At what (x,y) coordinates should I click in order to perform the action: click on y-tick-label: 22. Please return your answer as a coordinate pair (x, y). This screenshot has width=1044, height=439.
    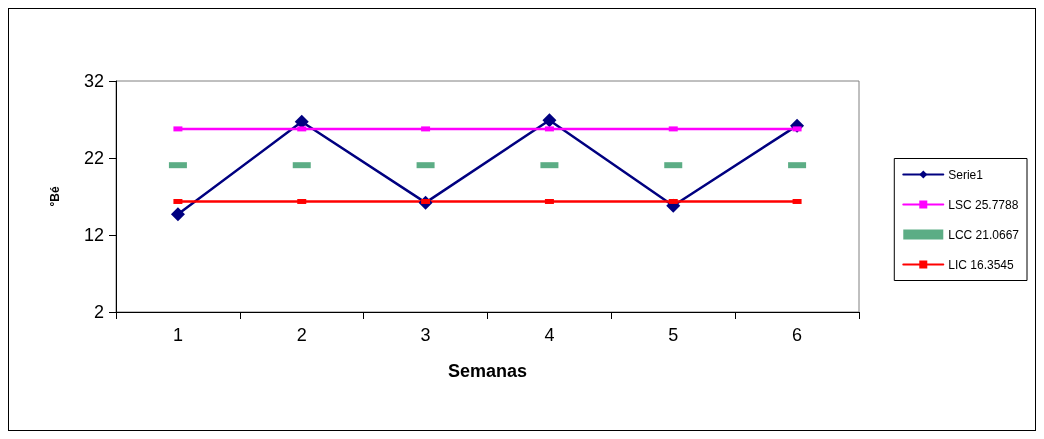
    Looking at the image, I should click on (93, 158).